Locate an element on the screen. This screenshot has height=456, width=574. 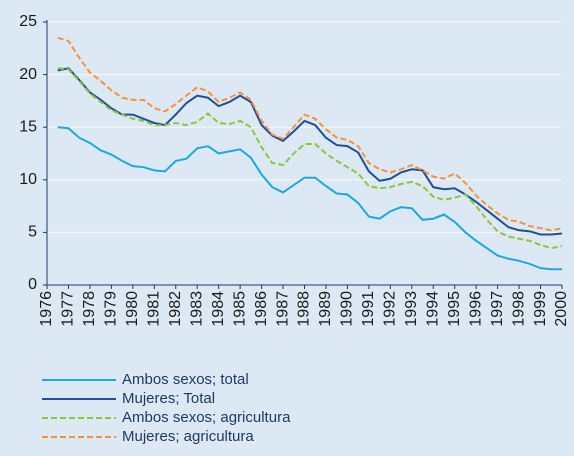
y-tick-label: 10 is located at coordinates (28, 179).